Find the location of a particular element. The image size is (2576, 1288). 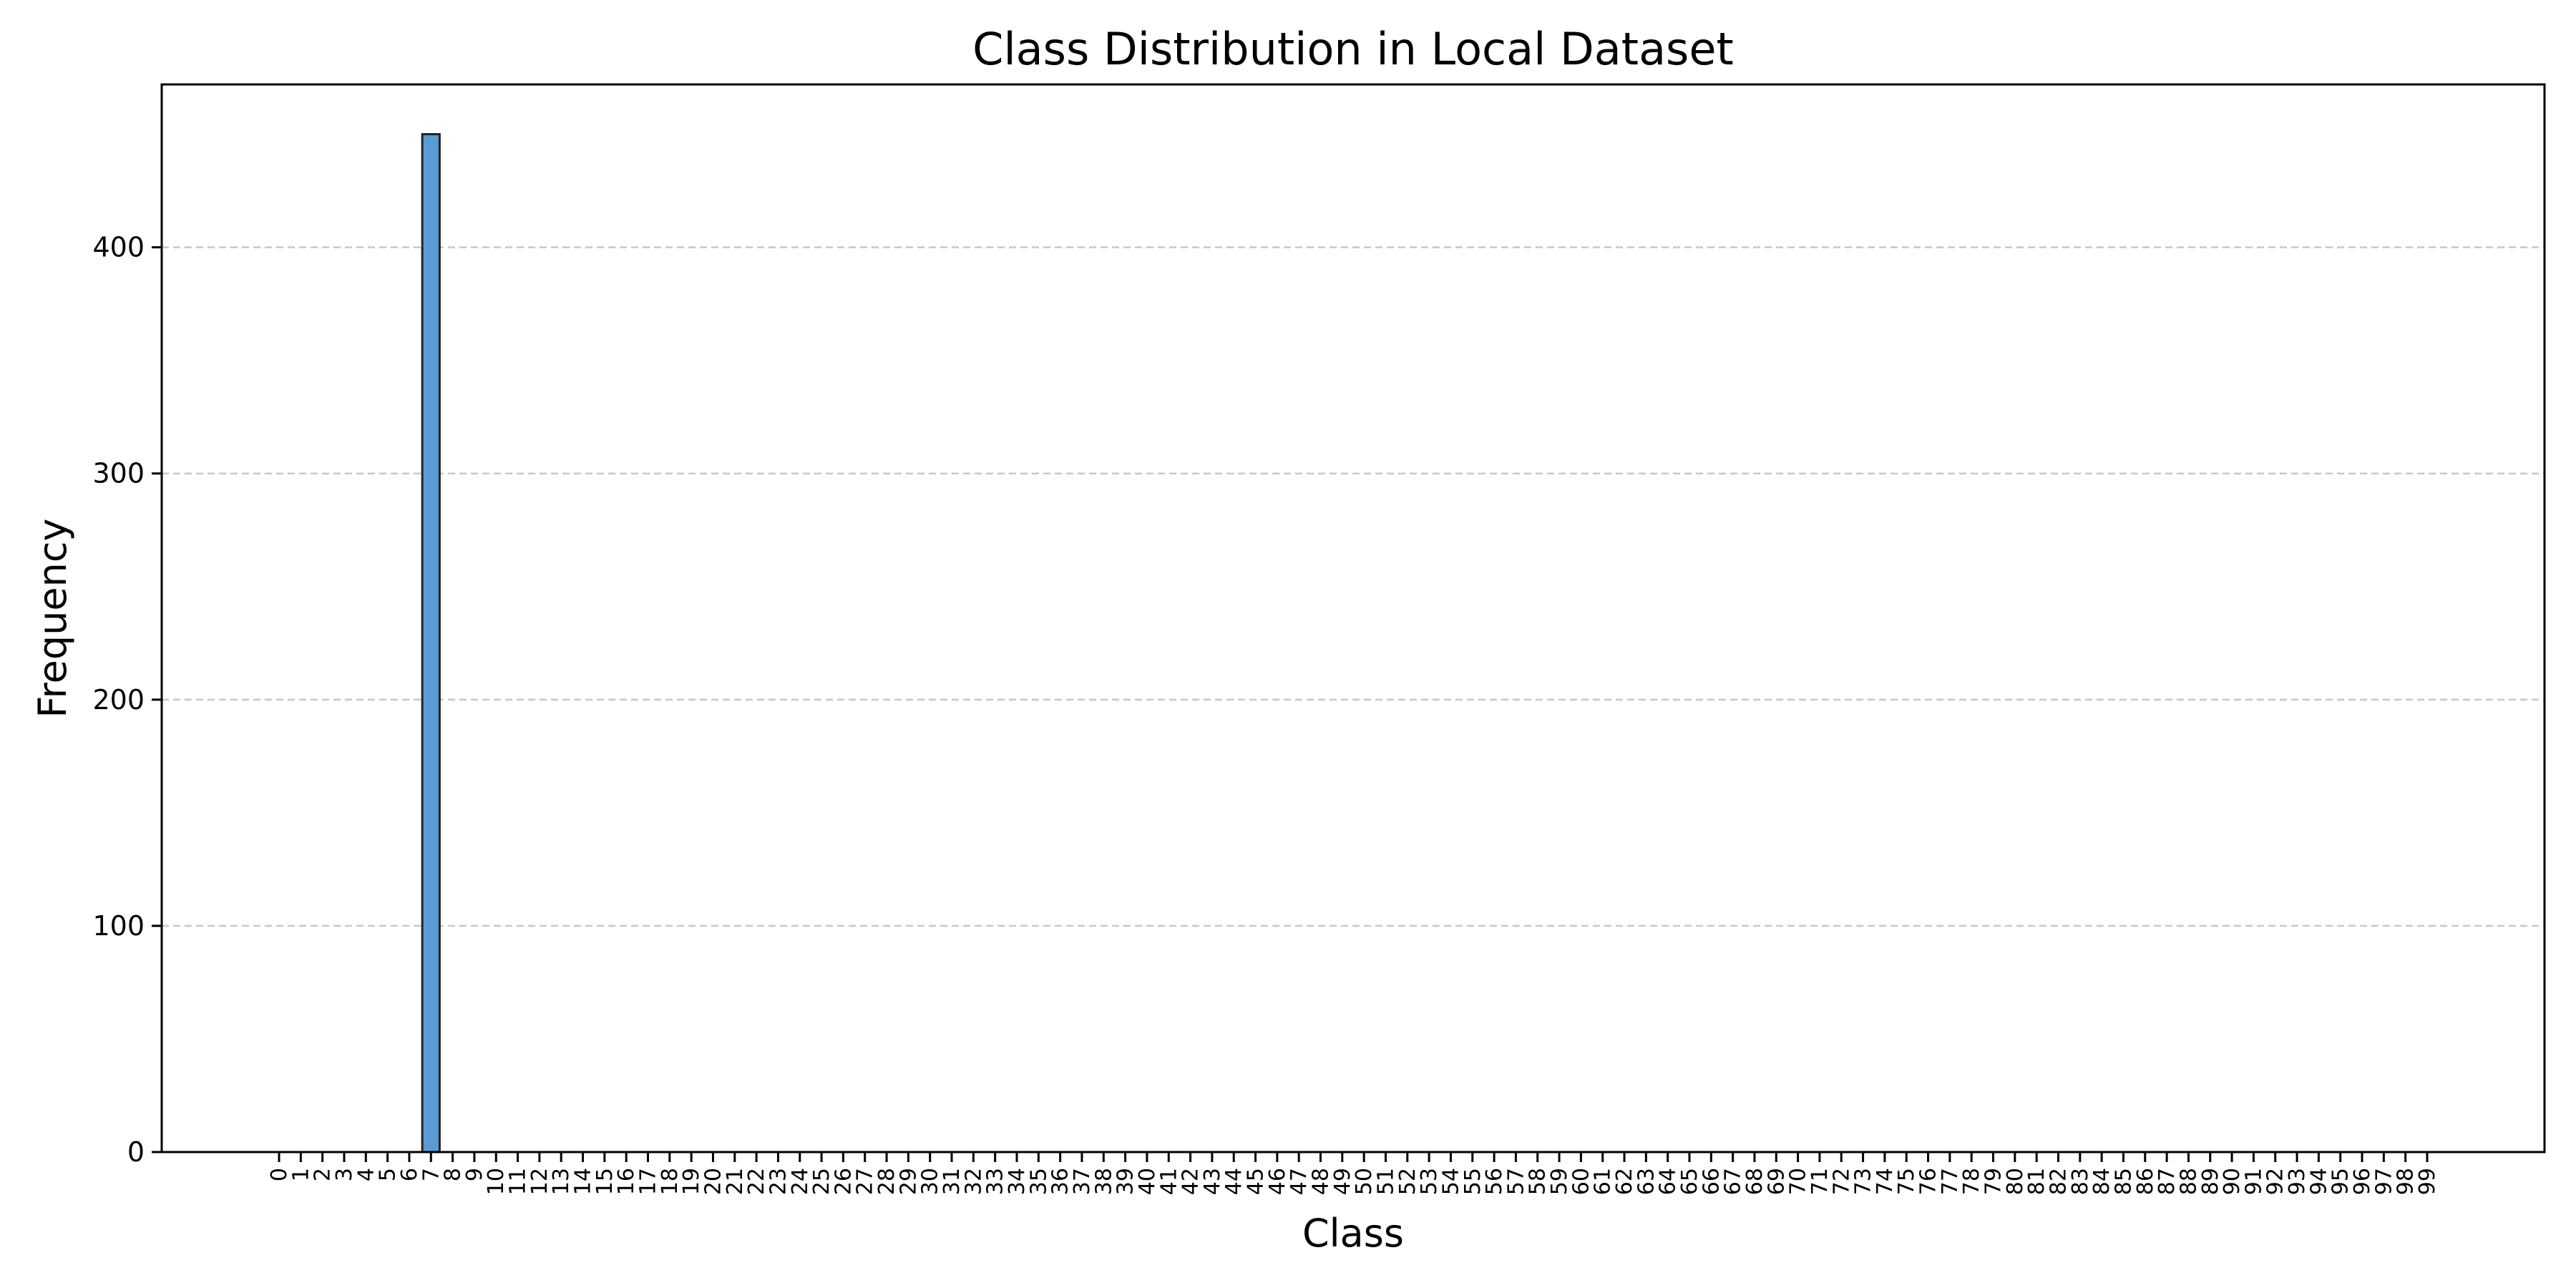

x-tick-label: 98 is located at coordinates (2406, 1181).